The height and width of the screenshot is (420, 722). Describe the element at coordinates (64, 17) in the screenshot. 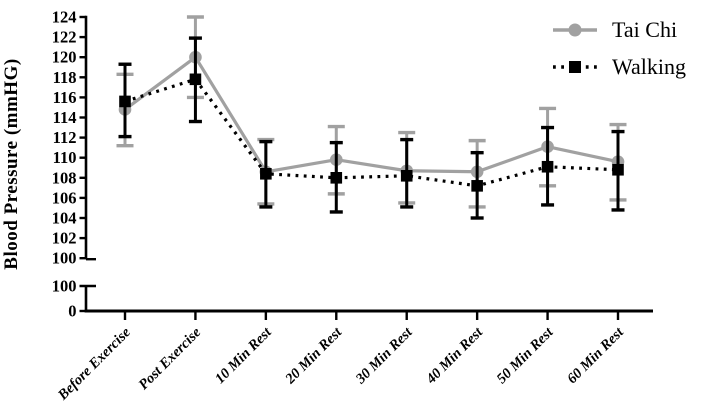

I see `y-tick-label: 124` at that location.